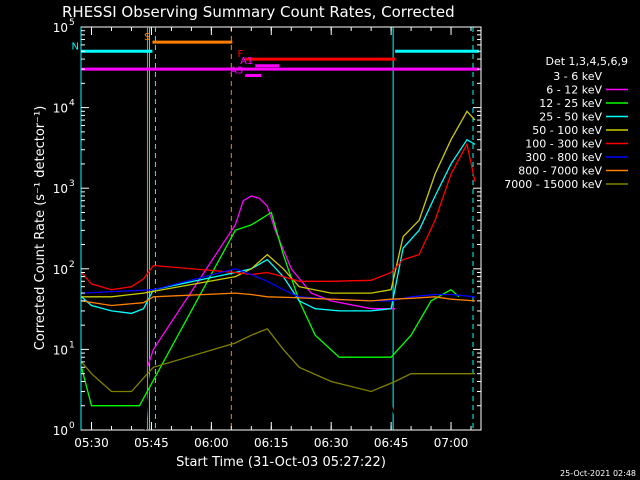  Describe the element at coordinates (271, 443) in the screenshot. I see `x-tick-label: 06:15` at that location.